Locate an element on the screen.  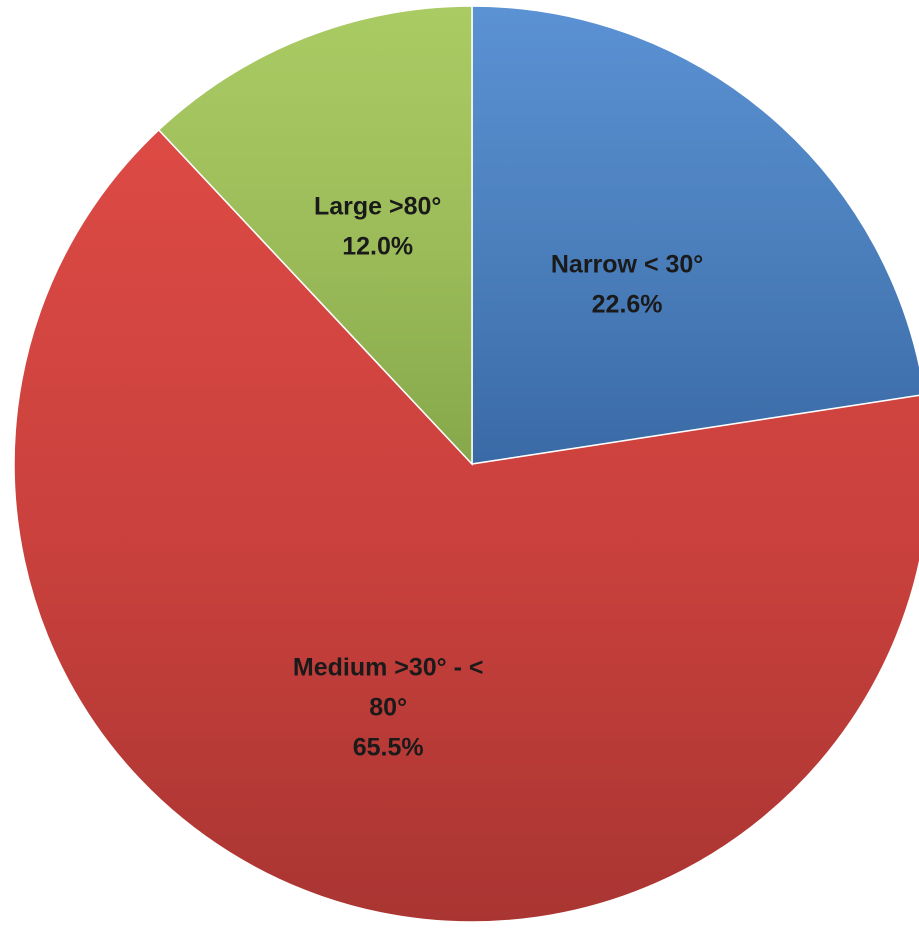
slice-label: Large >80° 12.0% is located at coordinates (377, 227).